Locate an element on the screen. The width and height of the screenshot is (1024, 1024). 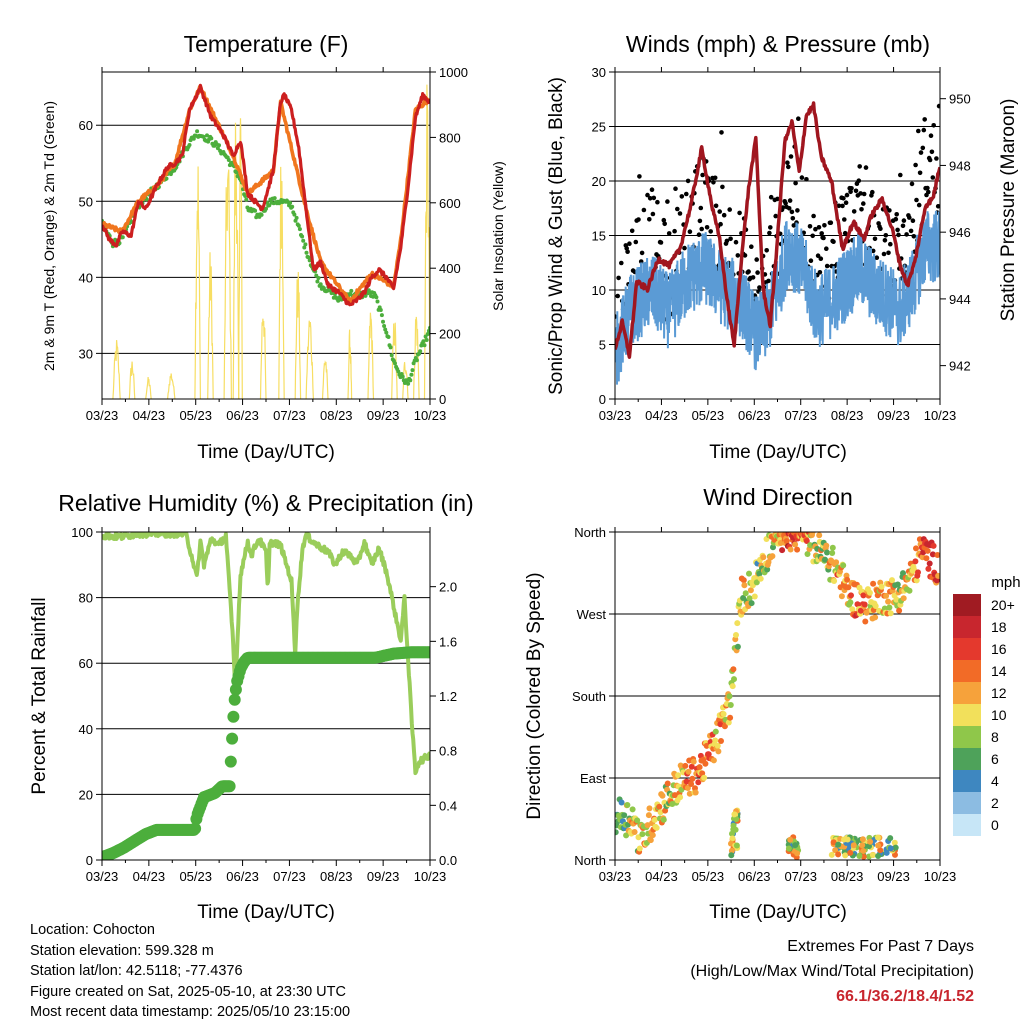
sustained-wind-trace is located at coordinates (777, 297).